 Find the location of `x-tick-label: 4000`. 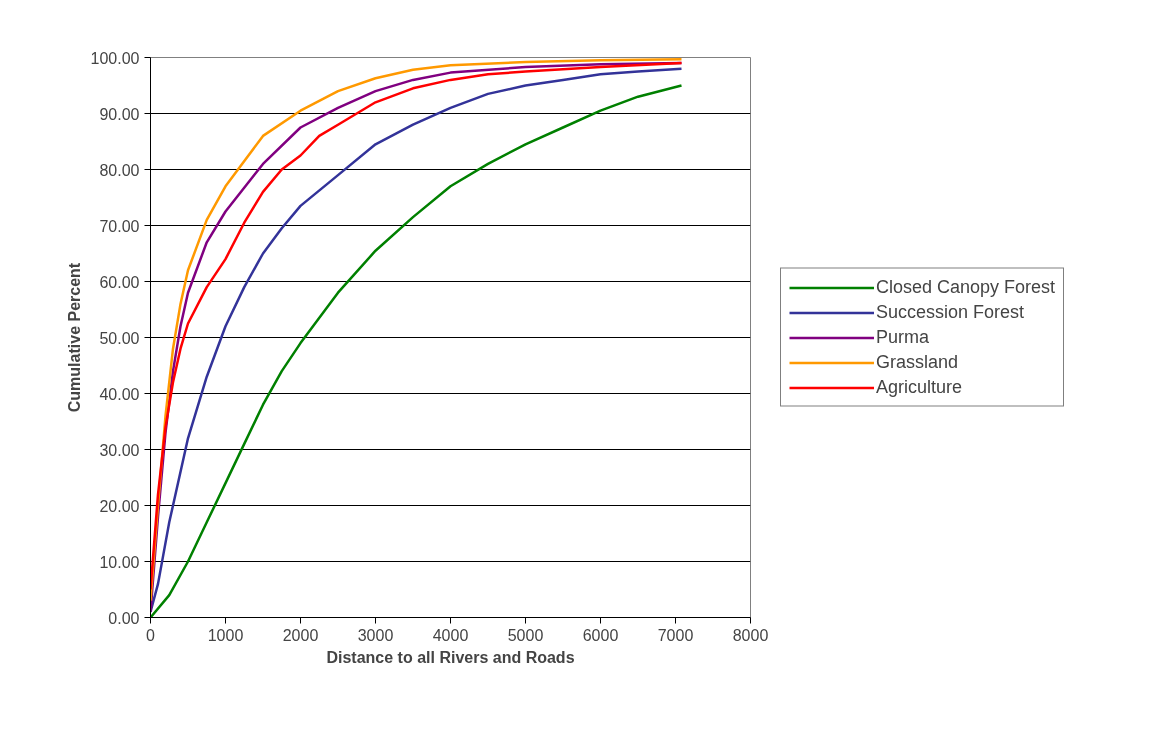

x-tick-label: 4000 is located at coordinates (450, 635).